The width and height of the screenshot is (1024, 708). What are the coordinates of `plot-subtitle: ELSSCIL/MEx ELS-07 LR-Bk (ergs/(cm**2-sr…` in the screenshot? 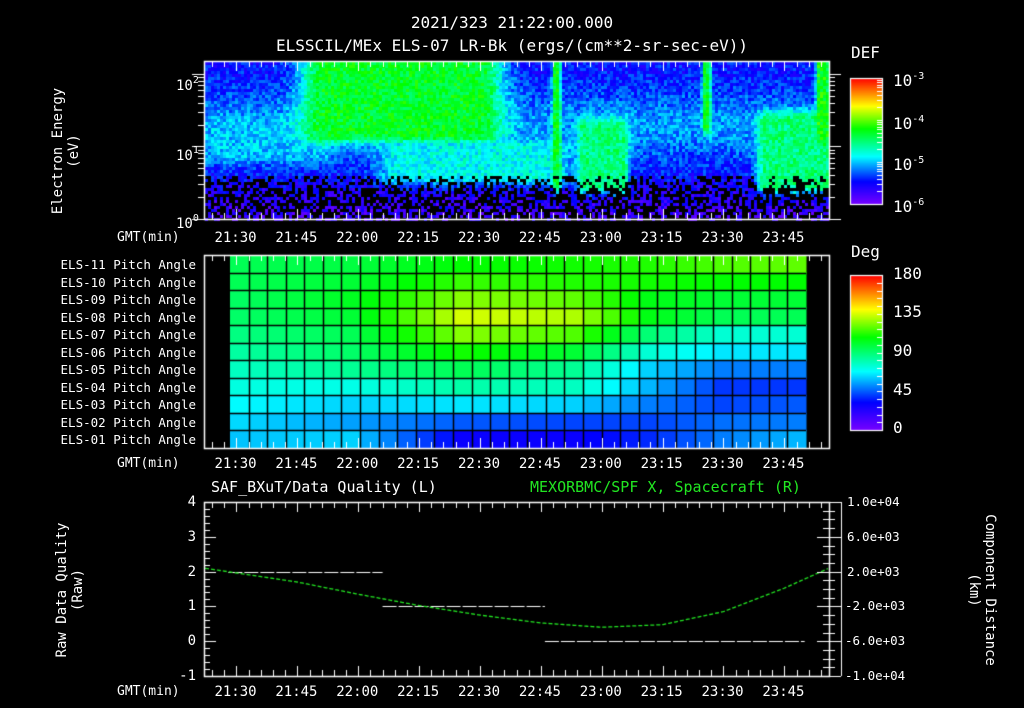 It's located at (511, 45).